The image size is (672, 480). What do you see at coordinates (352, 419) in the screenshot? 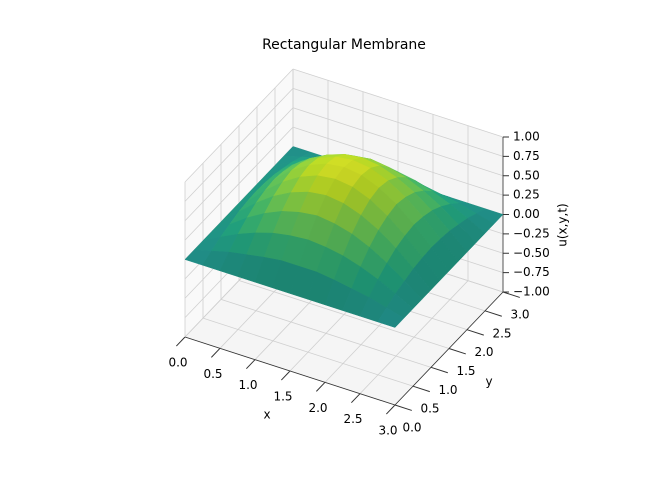
I see `x-tick-label: 2.5` at bounding box center [352, 419].